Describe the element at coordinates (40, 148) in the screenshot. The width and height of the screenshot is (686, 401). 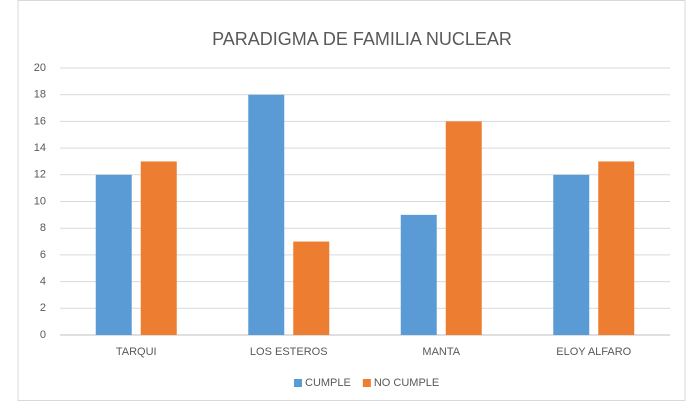
I see `y-tick-label: 14` at that location.